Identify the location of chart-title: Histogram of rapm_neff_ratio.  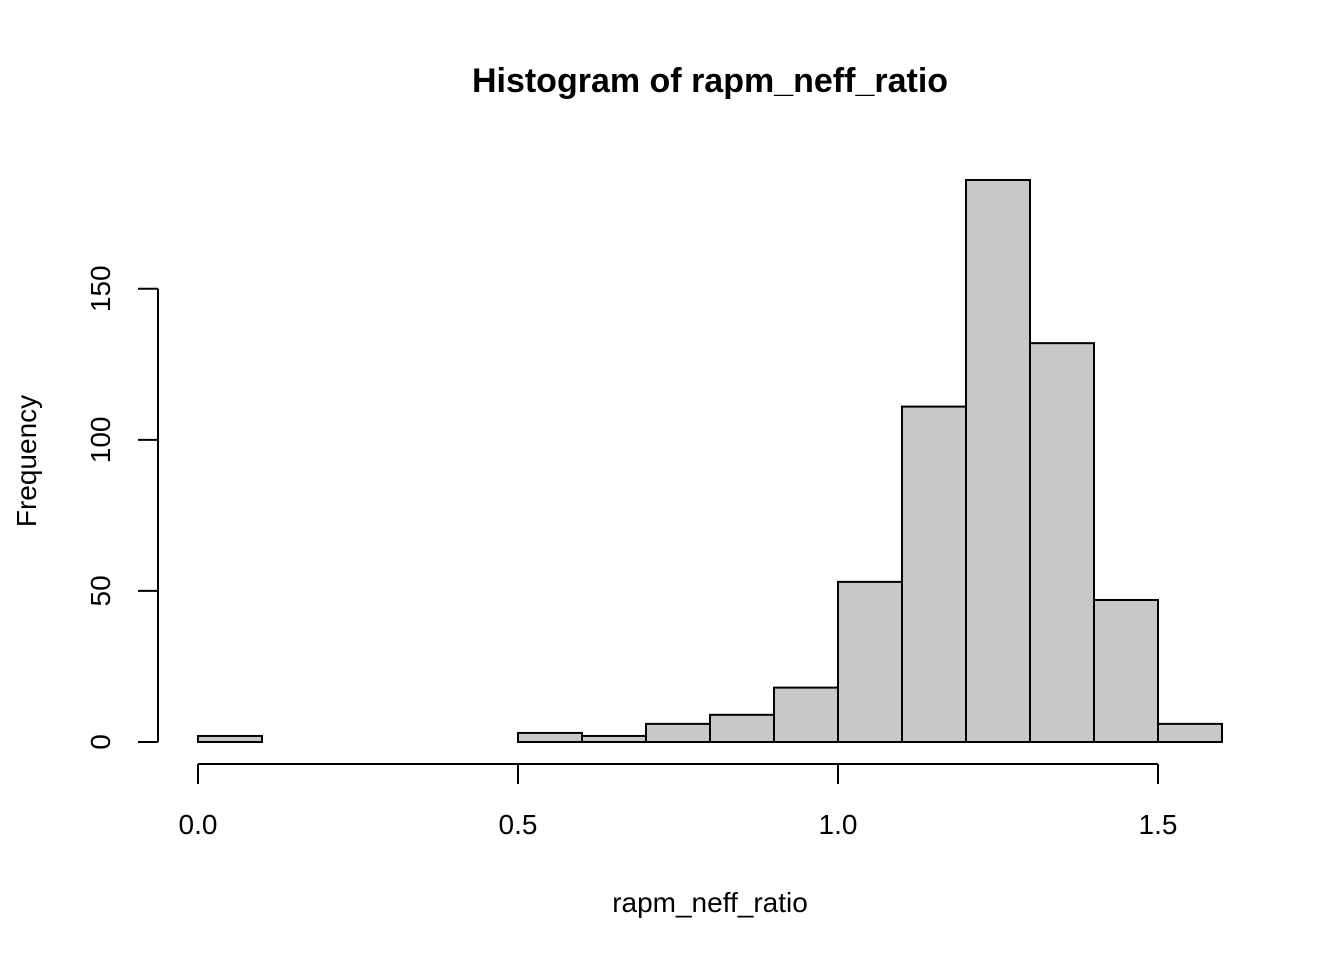
(710, 81).